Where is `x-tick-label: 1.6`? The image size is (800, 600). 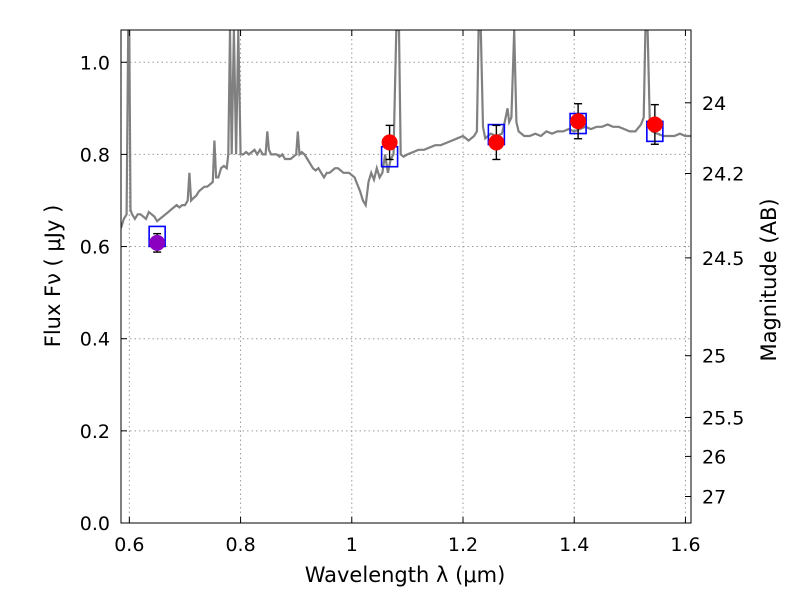 x-tick-label: 1.6 is located at coordinates (685, 545).